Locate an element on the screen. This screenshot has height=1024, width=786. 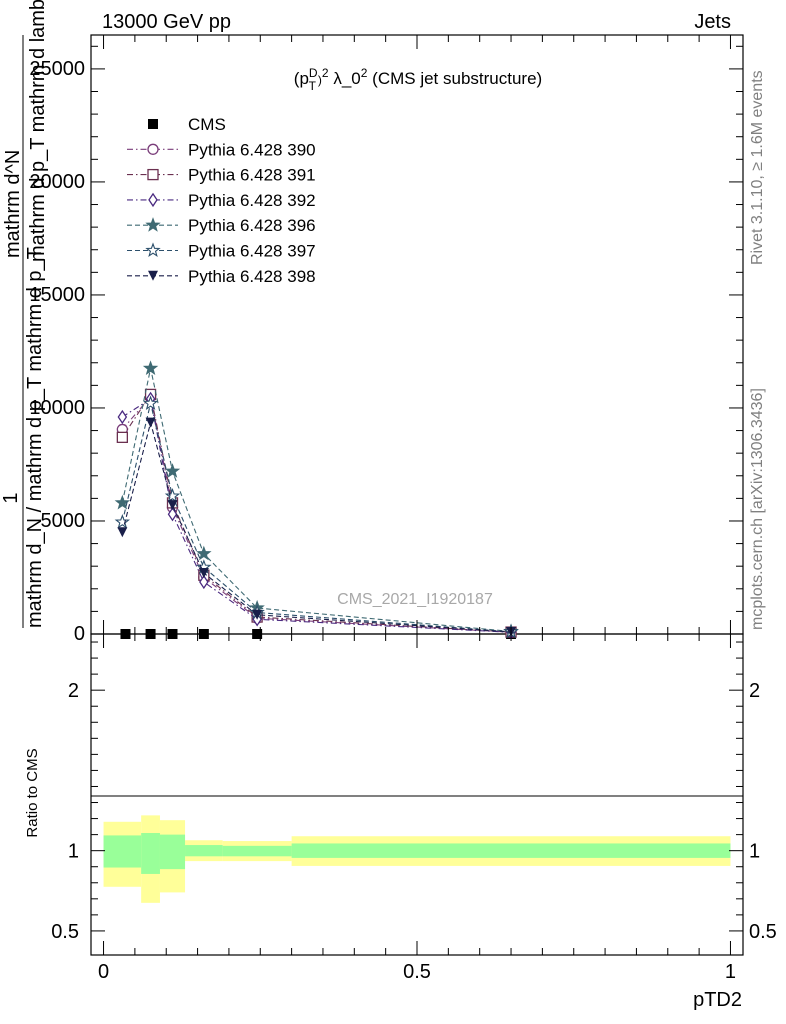
rivet-version-label: Rivet 3.1.10, ≥ 1.6M events is located at coordinates (757, 167).